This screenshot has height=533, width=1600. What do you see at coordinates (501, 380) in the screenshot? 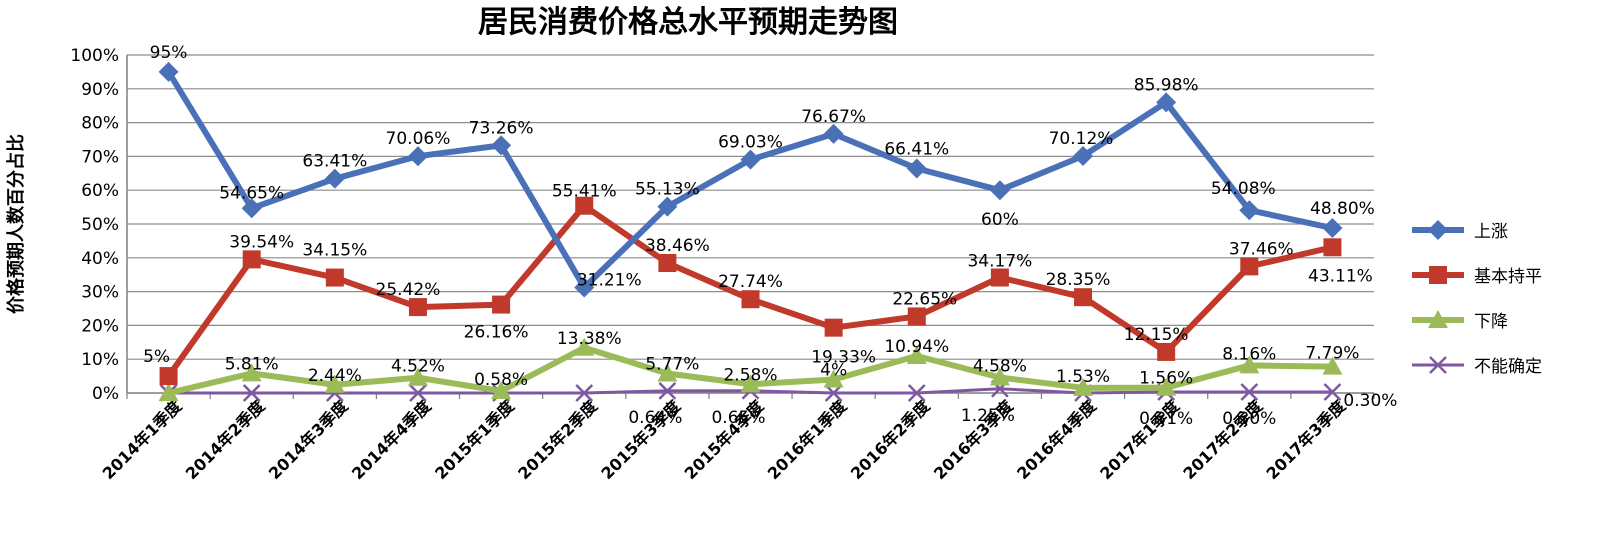
I see `data-label: 0.58%` at bounding box center [501, 380].